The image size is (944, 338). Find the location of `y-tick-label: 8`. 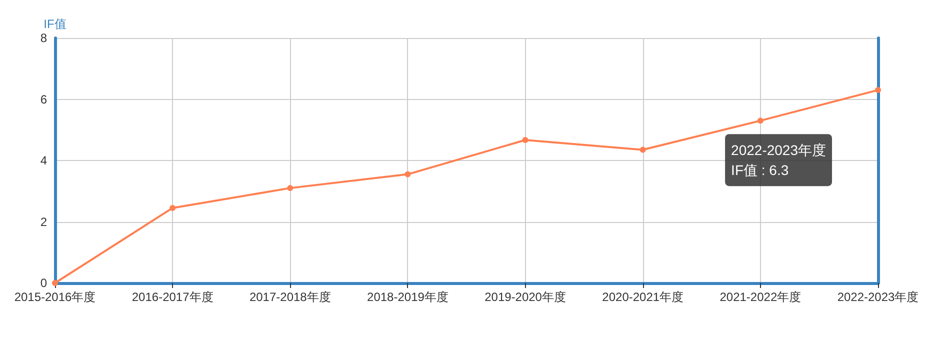

y-tick-label: 8 is located at coordinates (44, 38).